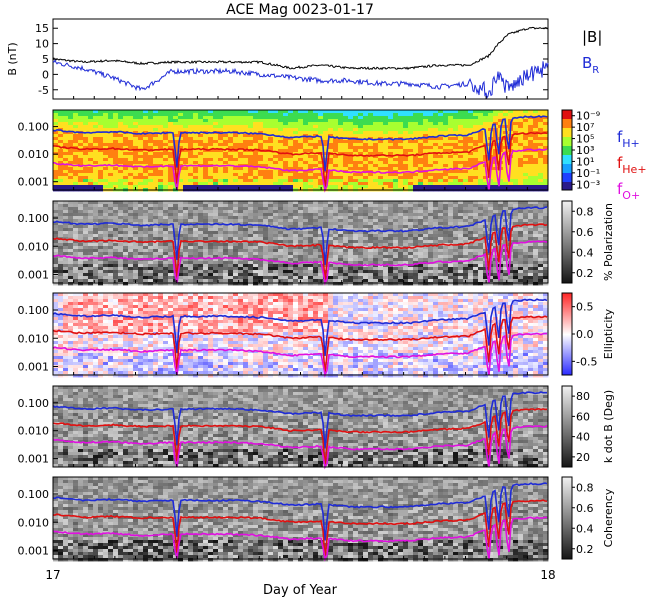 This screenshot has height=600, width=650. What do you see at coordinates (34, 127) in the screenshot?
I see `y-tick-label: 0.100` at bounding box center [34, 127].